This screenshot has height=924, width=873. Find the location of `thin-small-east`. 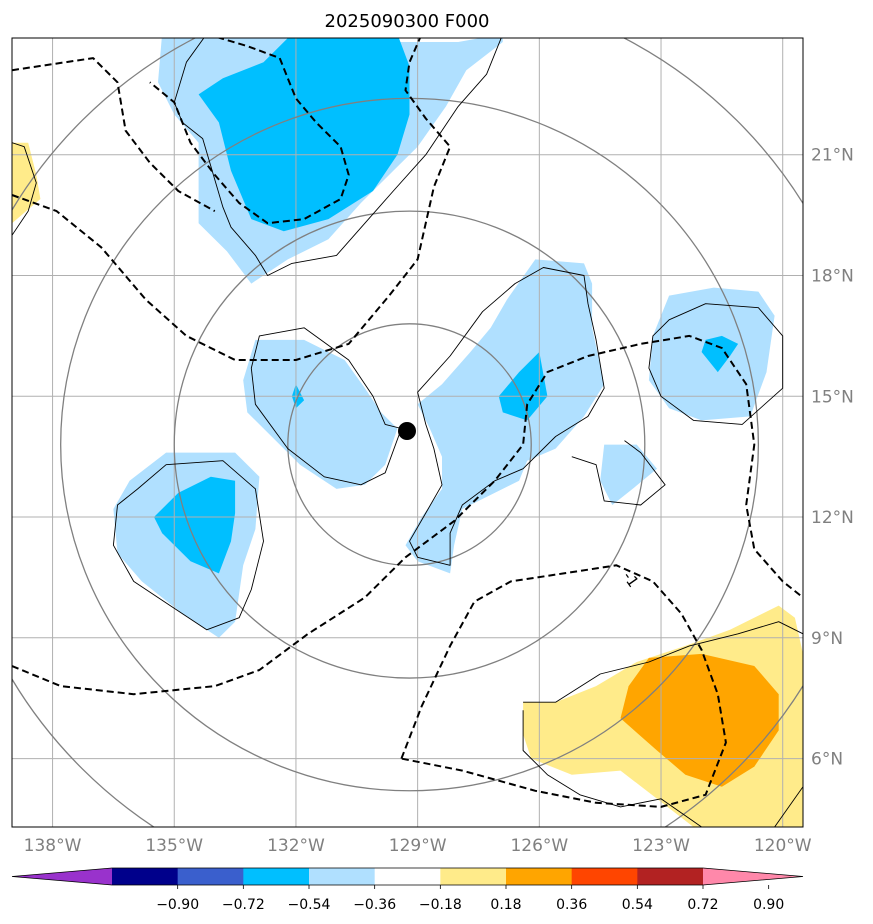

thin-small-east is located at coordinates (618, 473).